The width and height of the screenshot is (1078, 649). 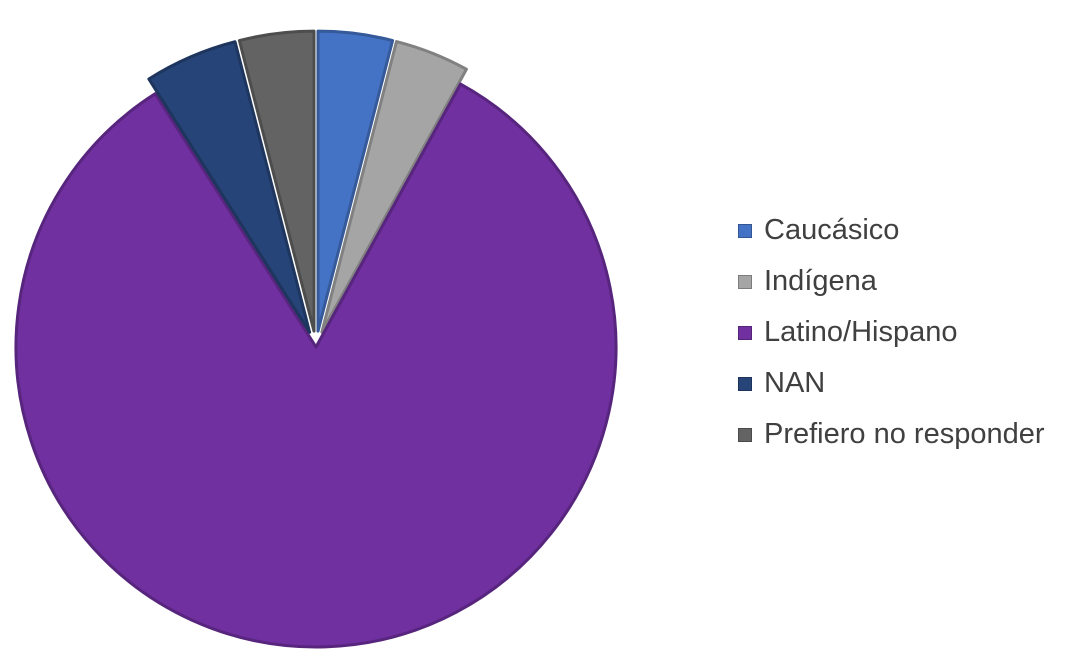 I want to click on legend-label: Prefiero no responder, so click(x=904, y=434).